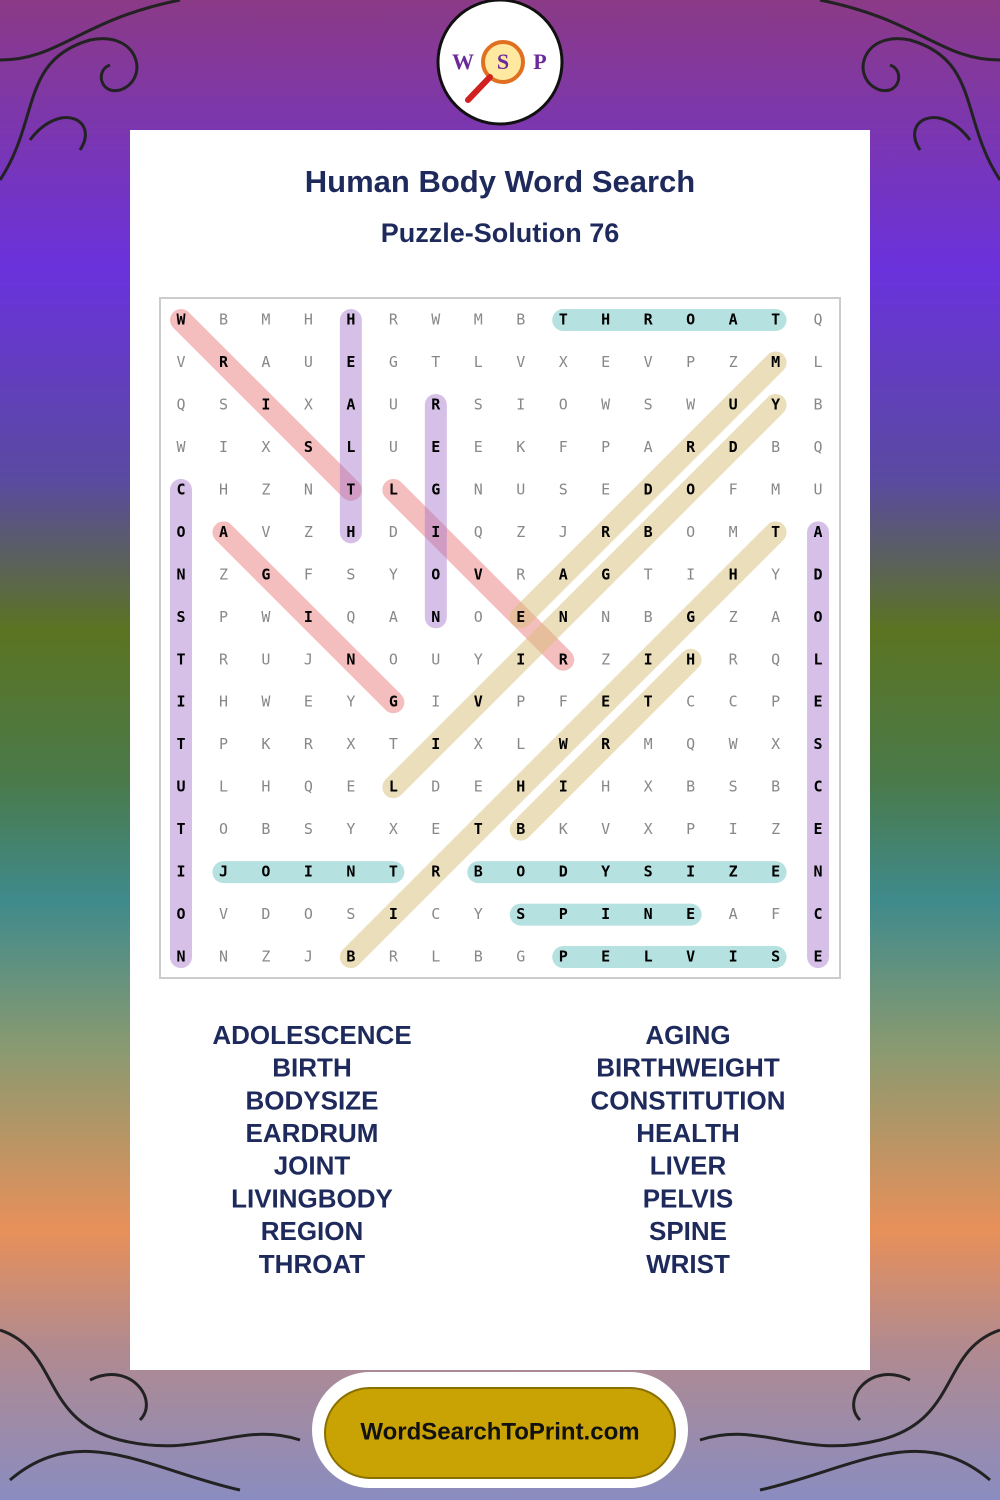 This screenshot has width=1000, height=1500. What do you see at coordinates (312, 1133) in the screenshot?
I see `word-item: EARDRUM` at bounding box center [312, 1133].